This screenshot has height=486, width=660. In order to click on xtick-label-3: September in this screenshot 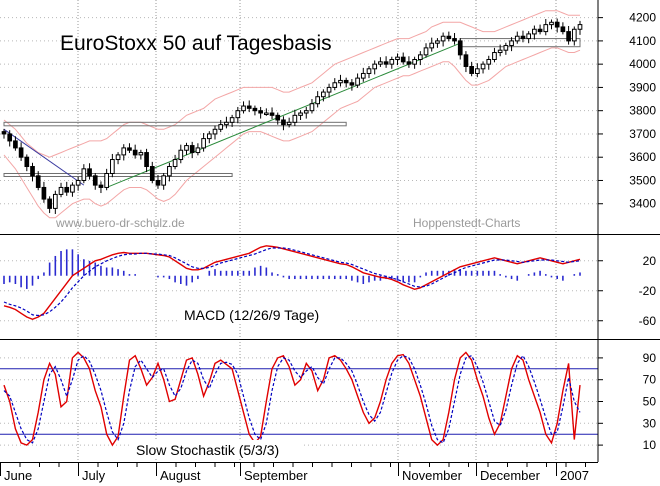, I will do `click(276, 475)`.